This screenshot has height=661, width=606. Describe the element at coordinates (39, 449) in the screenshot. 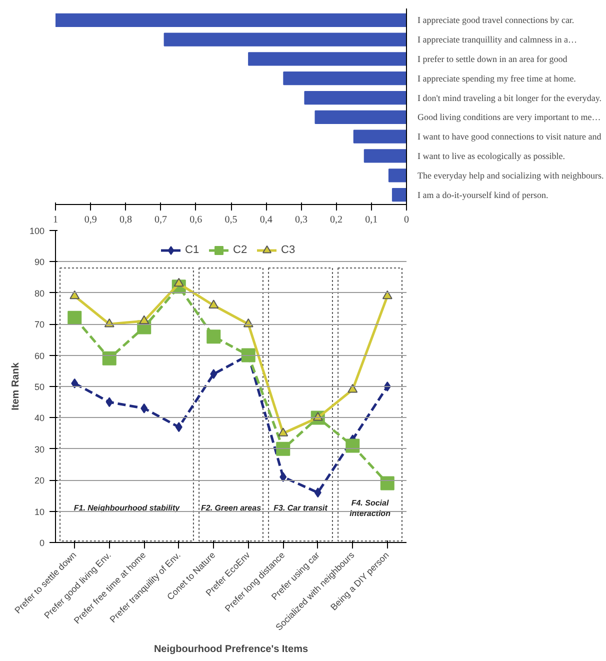

I see `y-tick-label: 30` at that location.